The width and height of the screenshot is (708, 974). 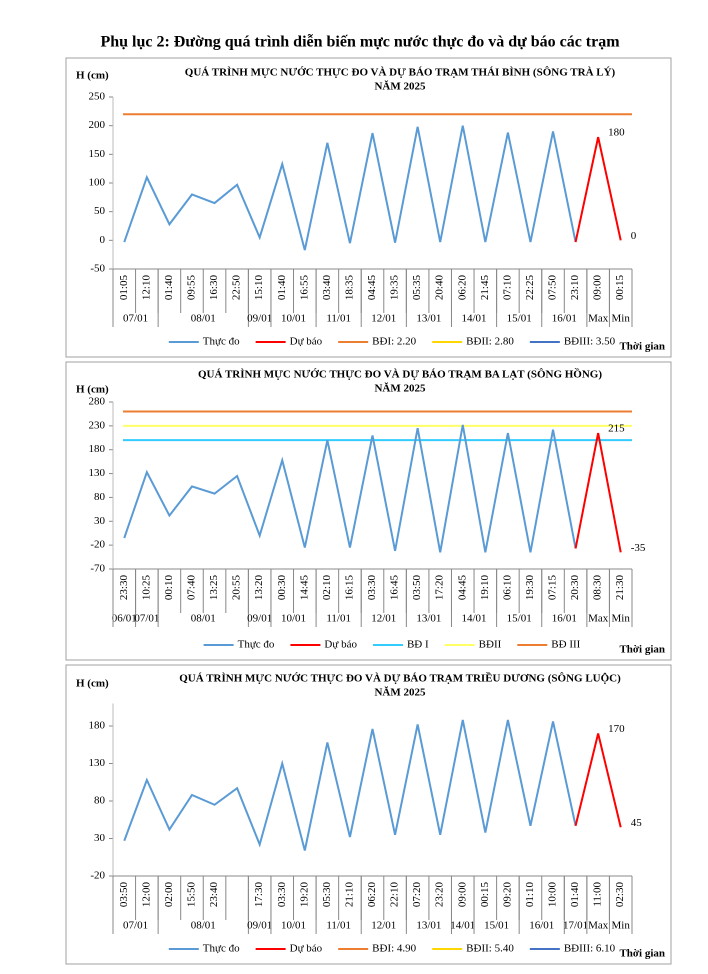 I want to click on x-tick-label: 18:35, so click(x=349, y=288).